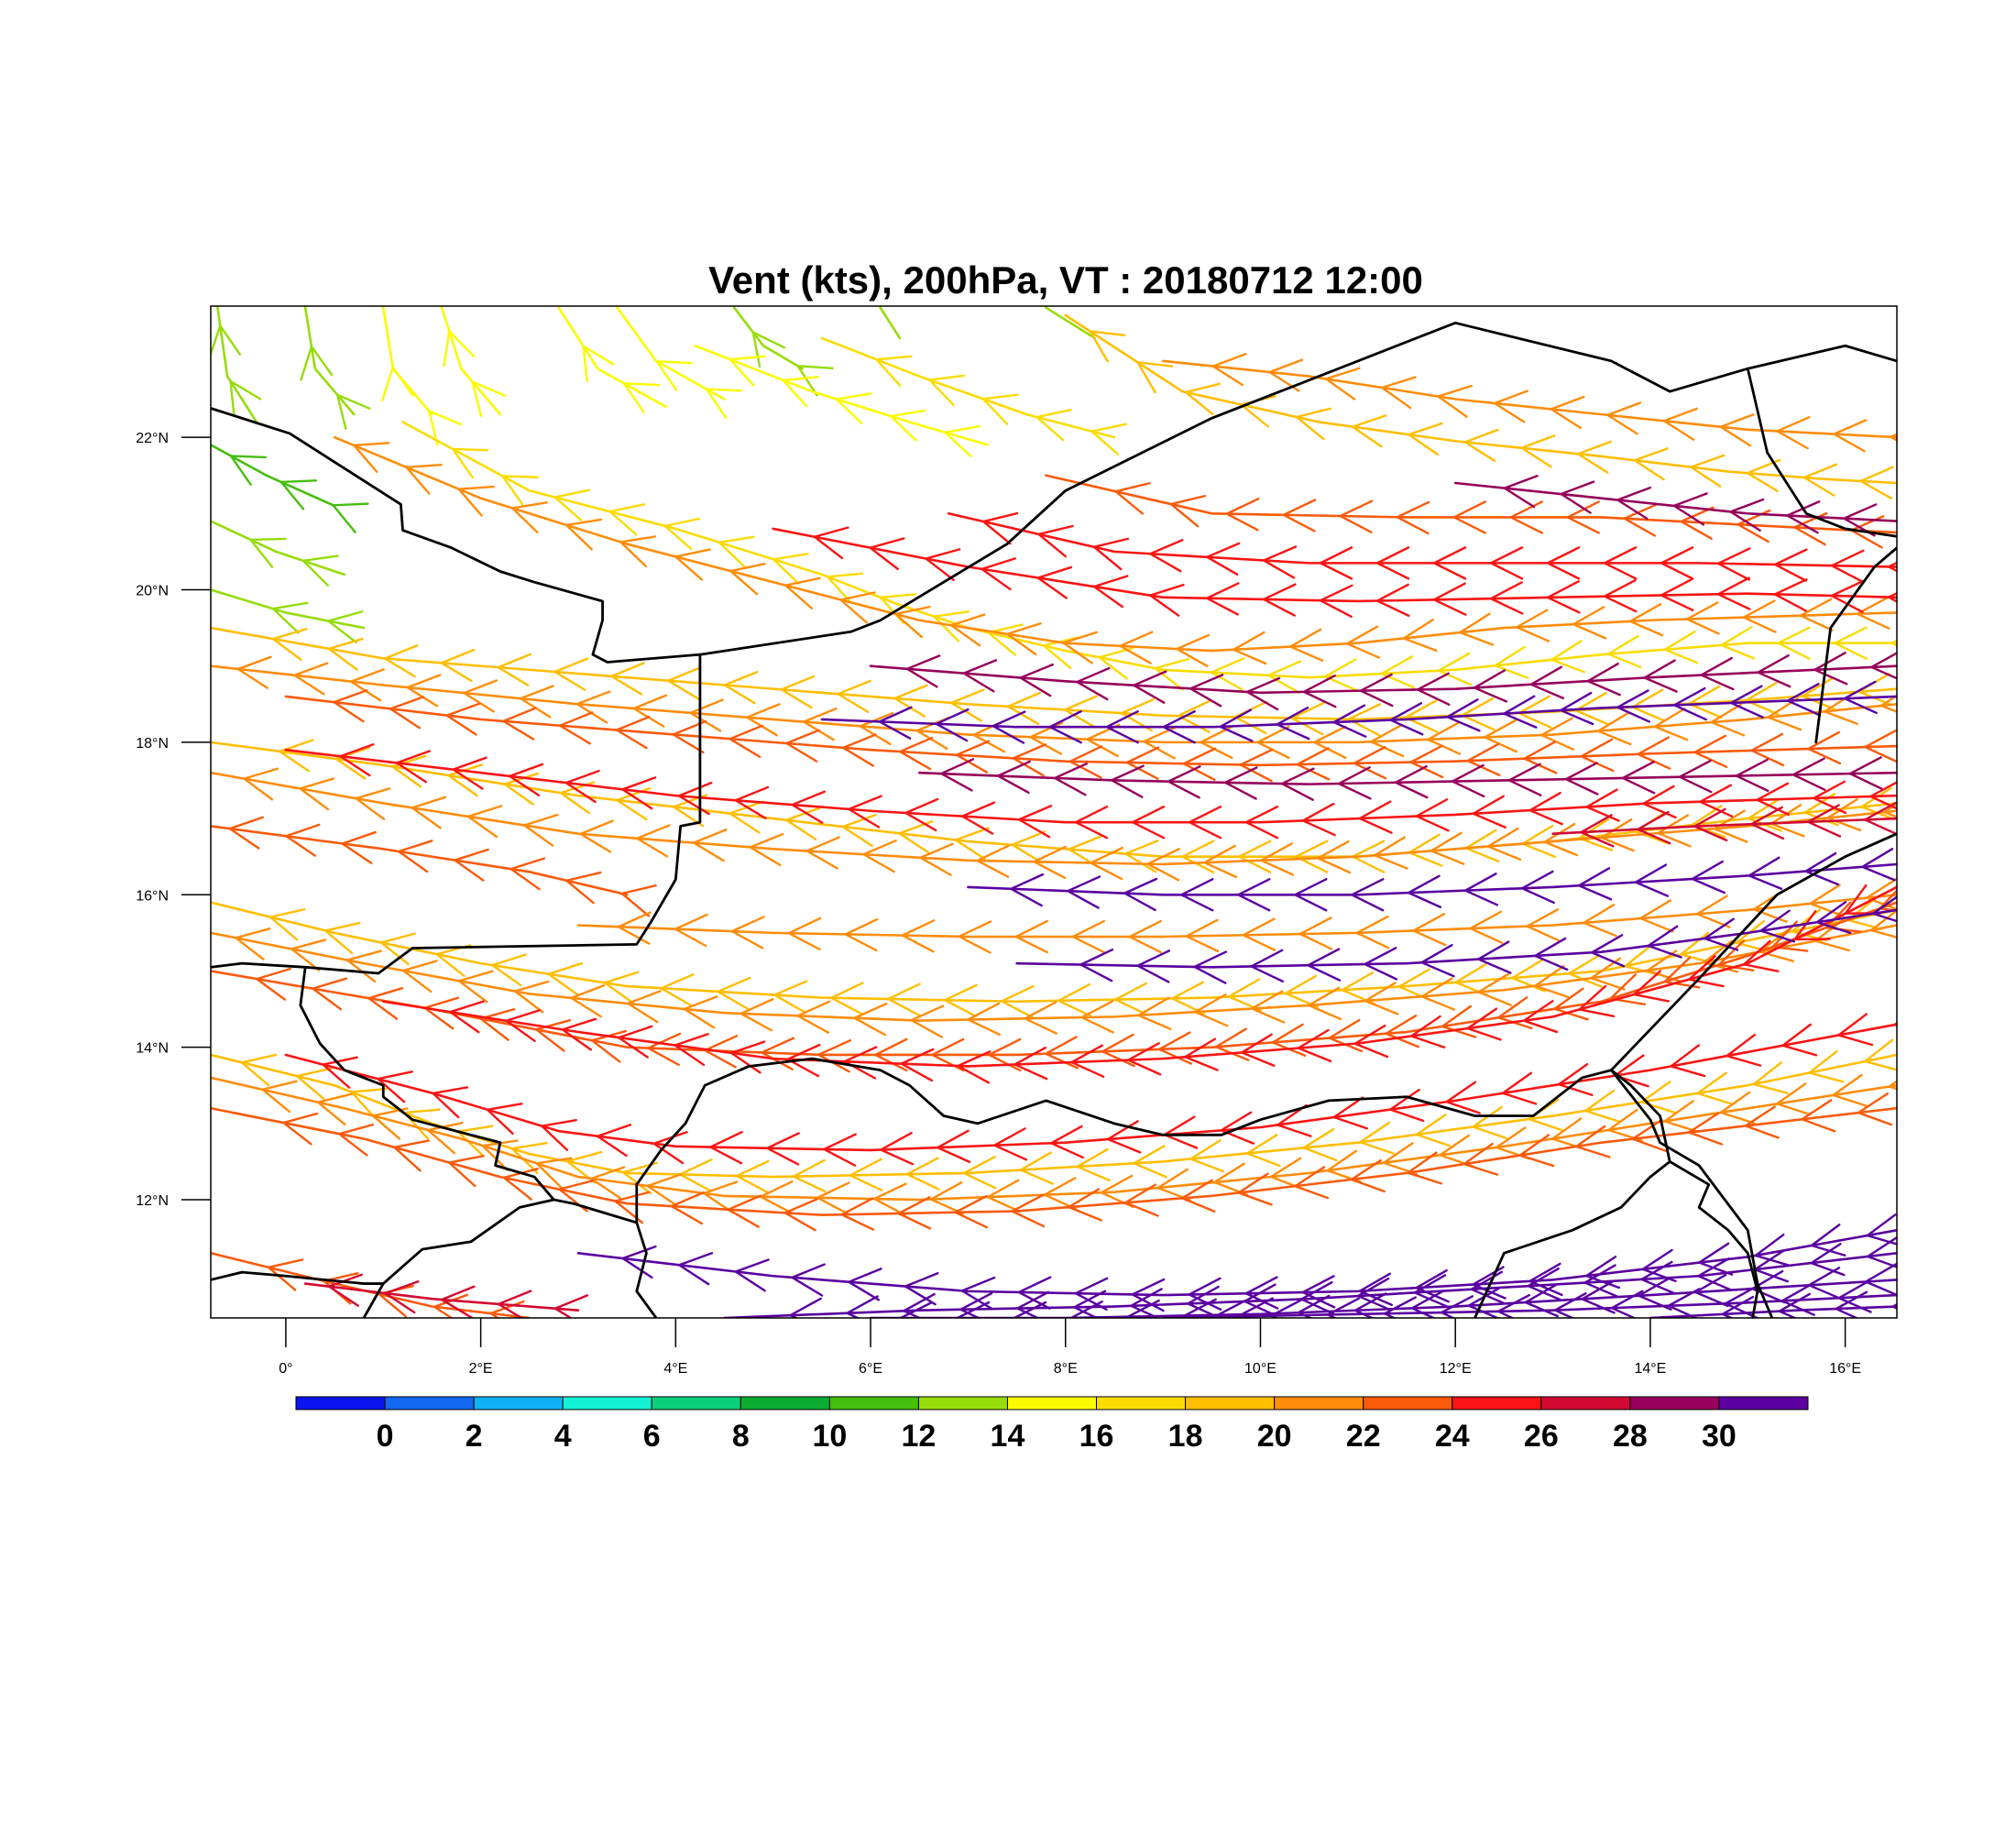  Describe the element at coordinates (1066, 1369) in the screenshot. I see `lon-tick-label: 8°E` at that location.